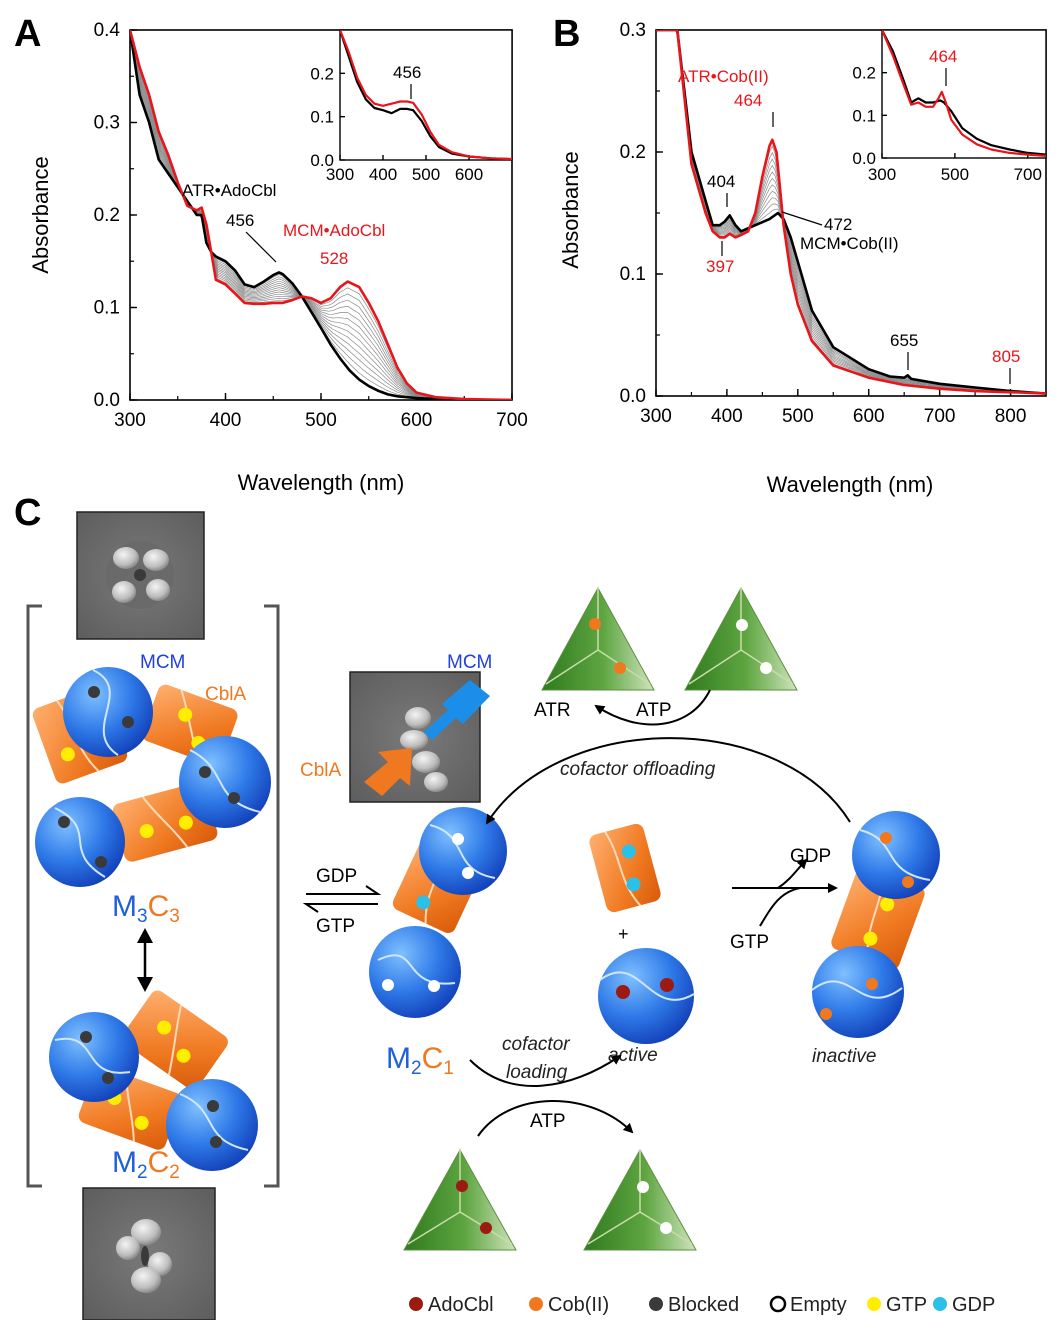  I want to click on a-inset-y-tick-label: 0.2, so click(322, 73).